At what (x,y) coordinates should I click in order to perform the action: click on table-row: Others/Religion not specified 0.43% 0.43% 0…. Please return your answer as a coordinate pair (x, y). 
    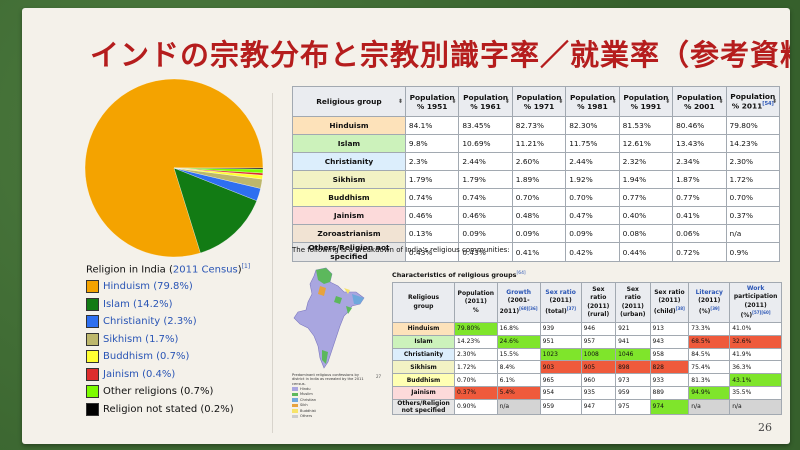
    Looking at the image, I should click on (536, 252).